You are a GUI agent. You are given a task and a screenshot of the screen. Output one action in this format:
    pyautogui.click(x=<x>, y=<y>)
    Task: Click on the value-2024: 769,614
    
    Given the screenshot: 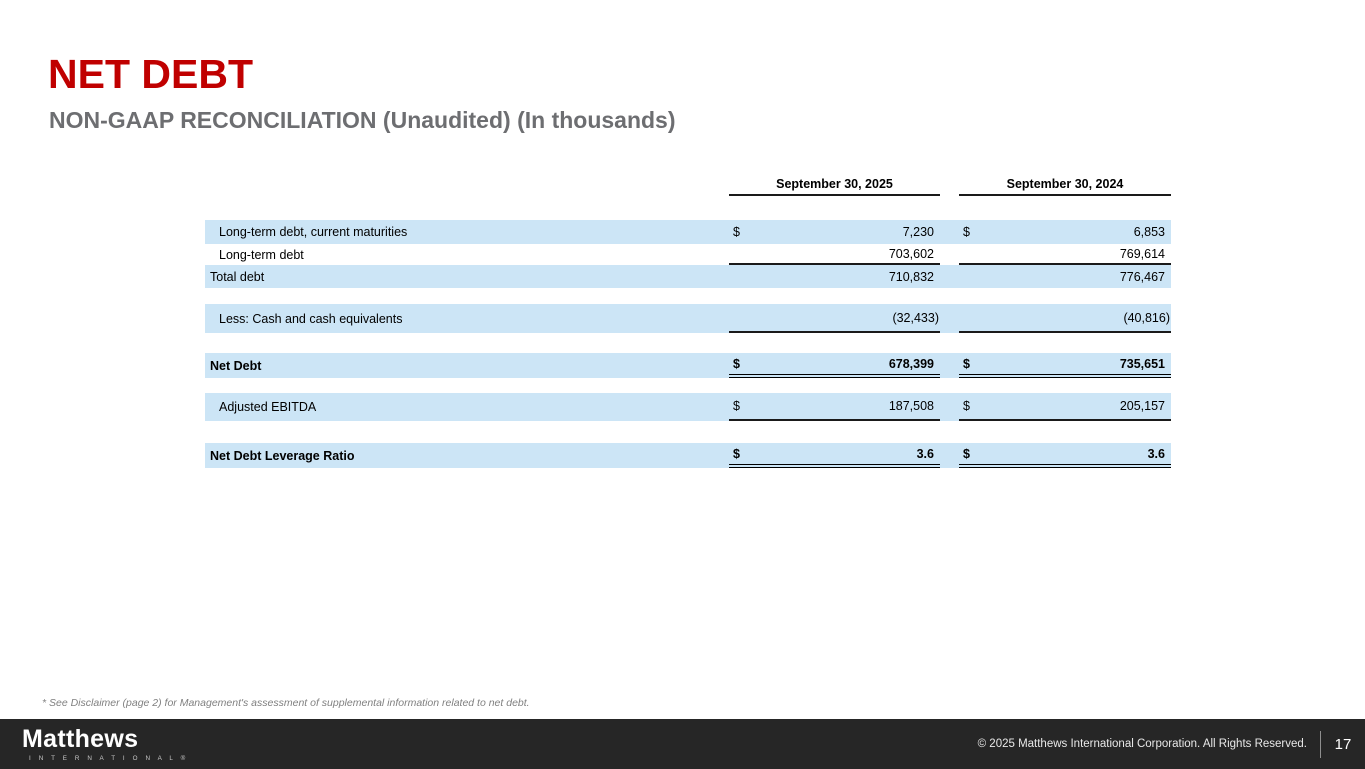 What is the action you would take?
    pyautogui.click(x=1142, y=253)
    